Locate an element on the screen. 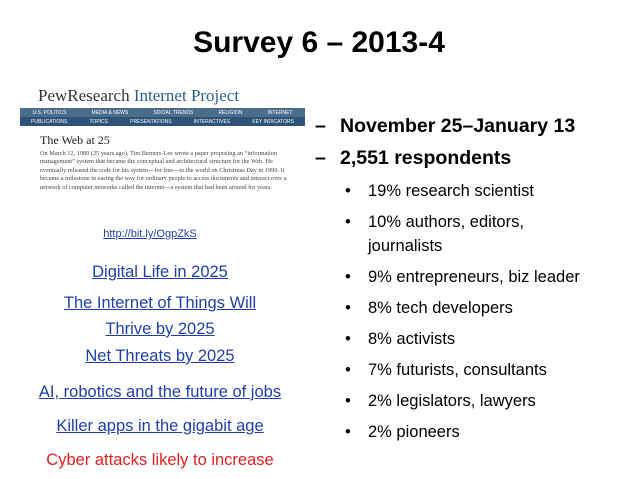 This screenshot has height=479, width=638. link: Net Threats by 2025 is located at coordinates (160, 356).